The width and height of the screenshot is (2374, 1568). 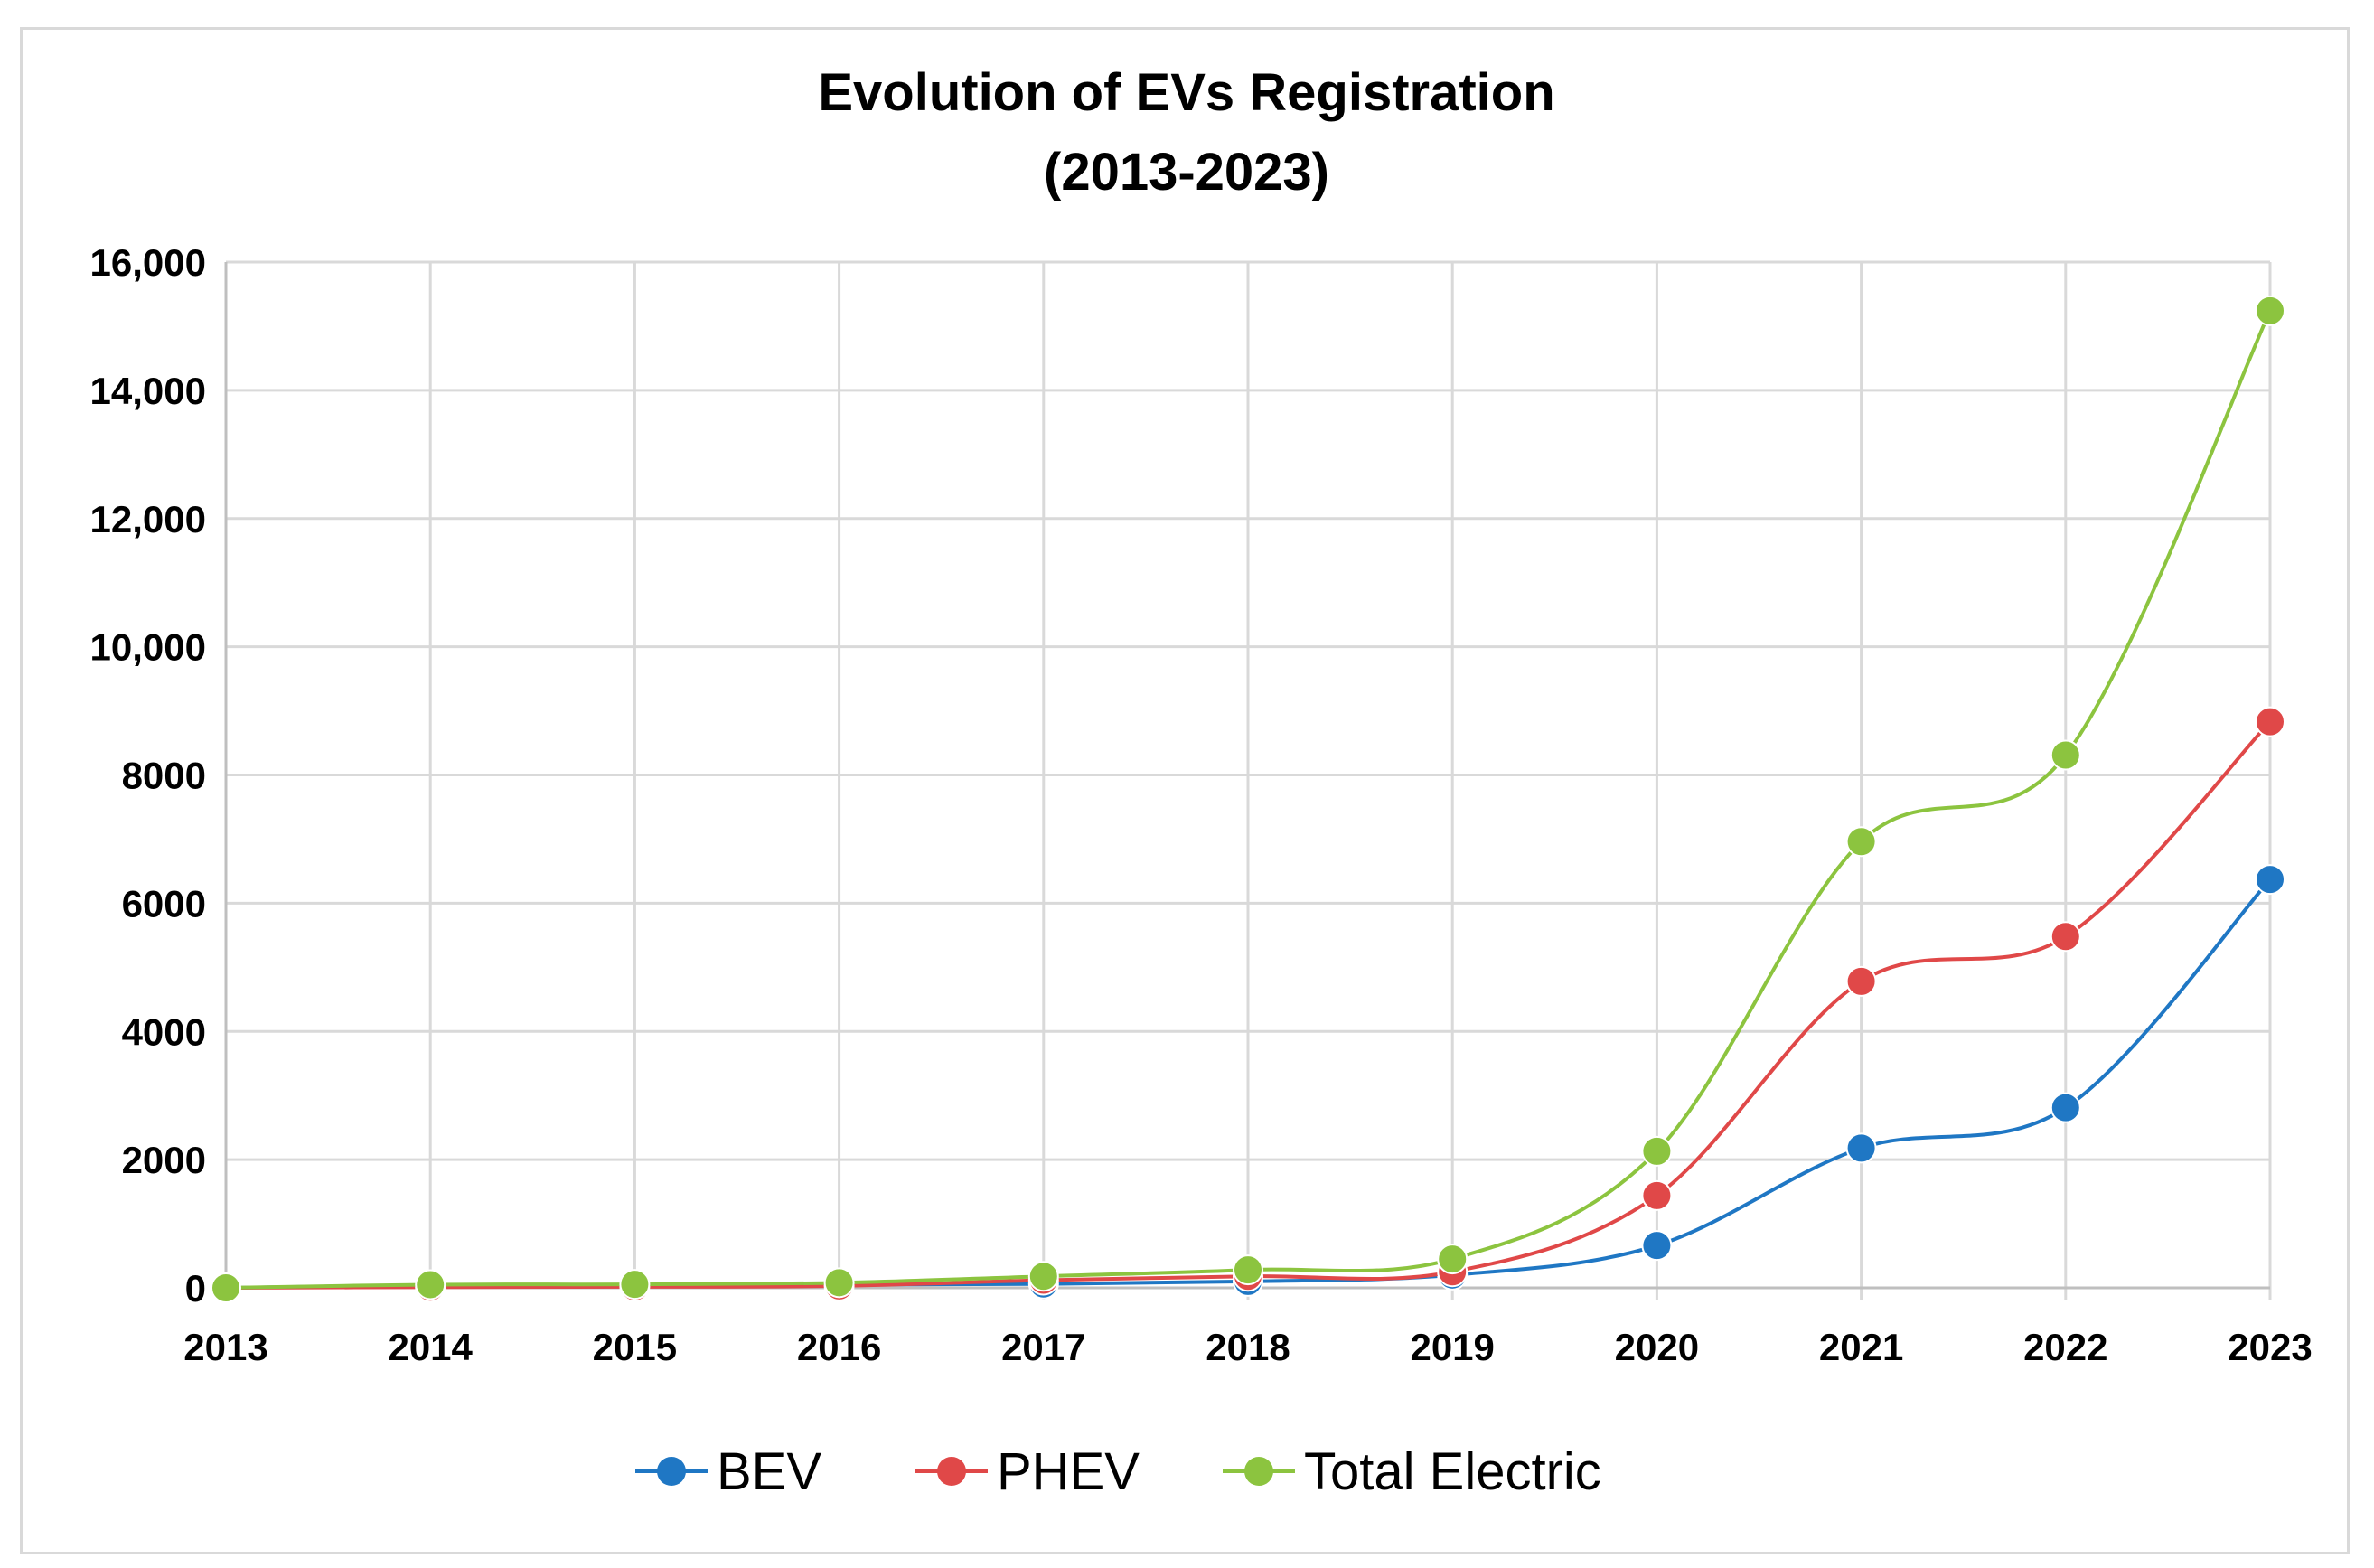 What do you see at coordinates (195, 1288) in the screenshot?
I see `y-tick-label: 0` at bounding box center [195, 1288].